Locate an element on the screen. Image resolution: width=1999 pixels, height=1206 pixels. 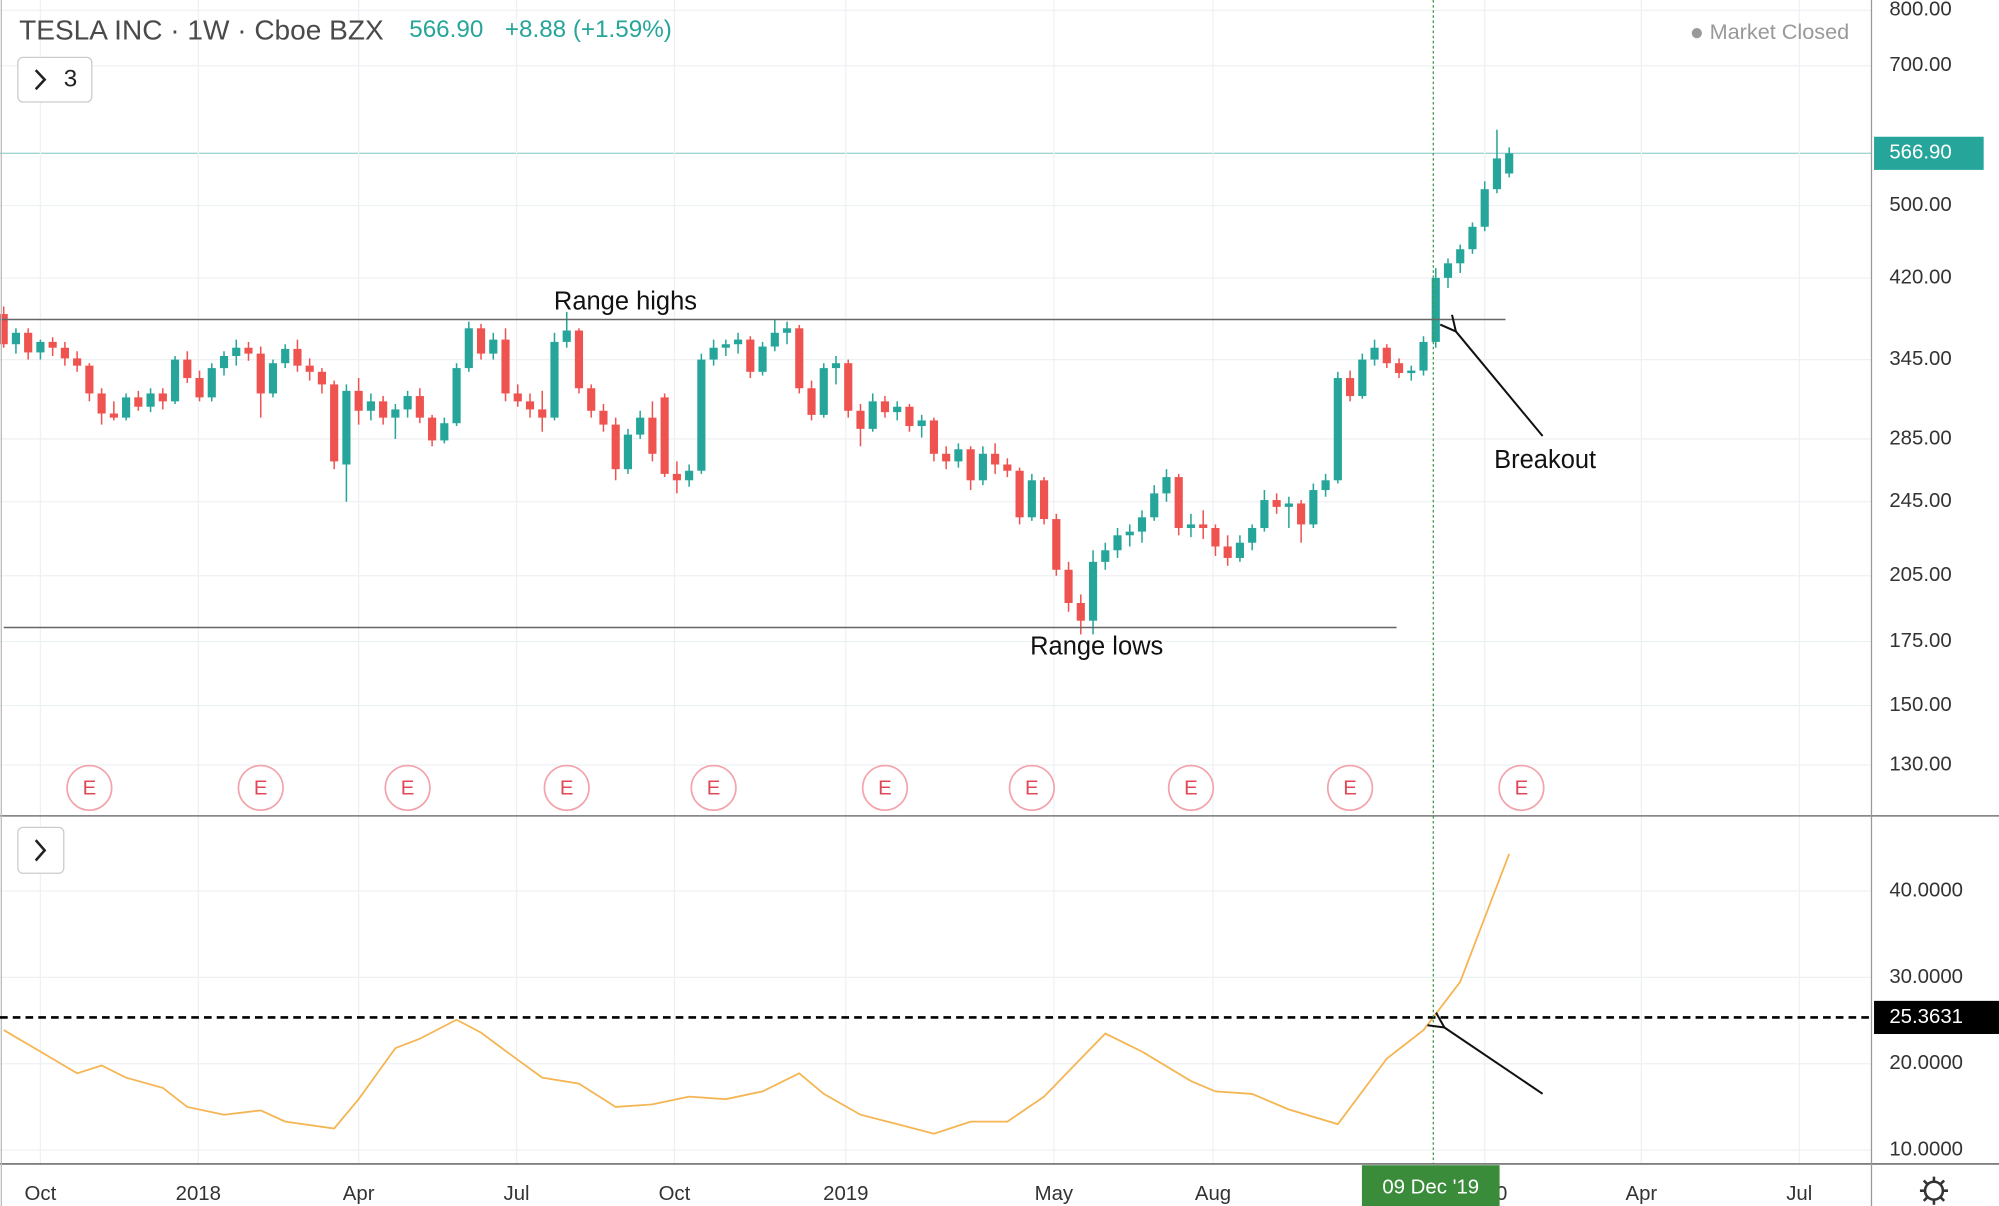
x-tick-label: Oct is located at coordinates (41, 1194).